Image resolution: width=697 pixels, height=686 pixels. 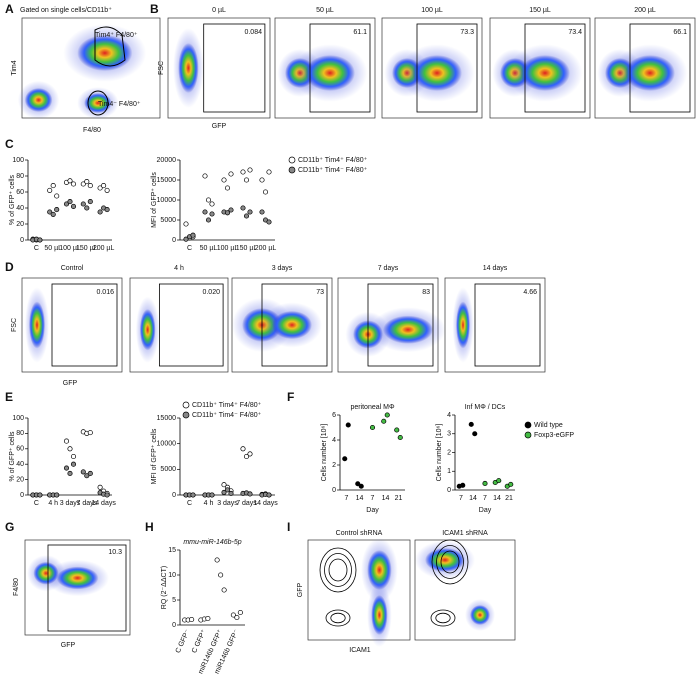 I want to click on x-tick-label: 14, so click(x=497, y=498).